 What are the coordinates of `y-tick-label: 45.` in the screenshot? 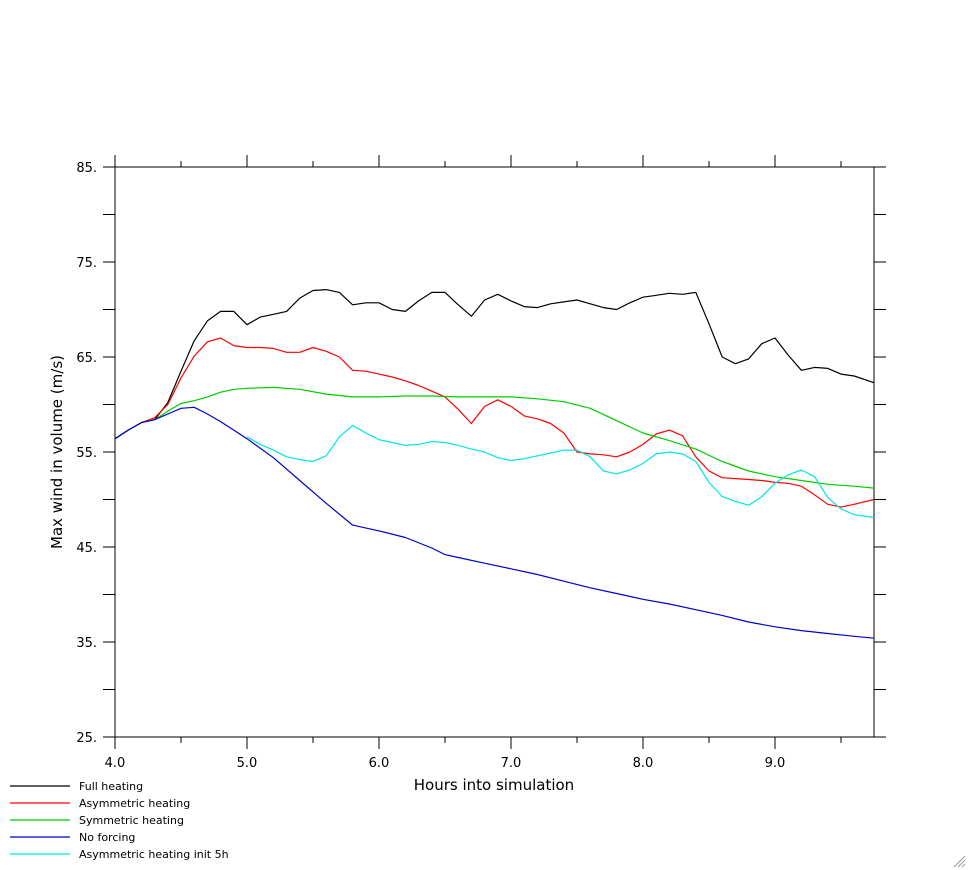 It's located at (86, 548).